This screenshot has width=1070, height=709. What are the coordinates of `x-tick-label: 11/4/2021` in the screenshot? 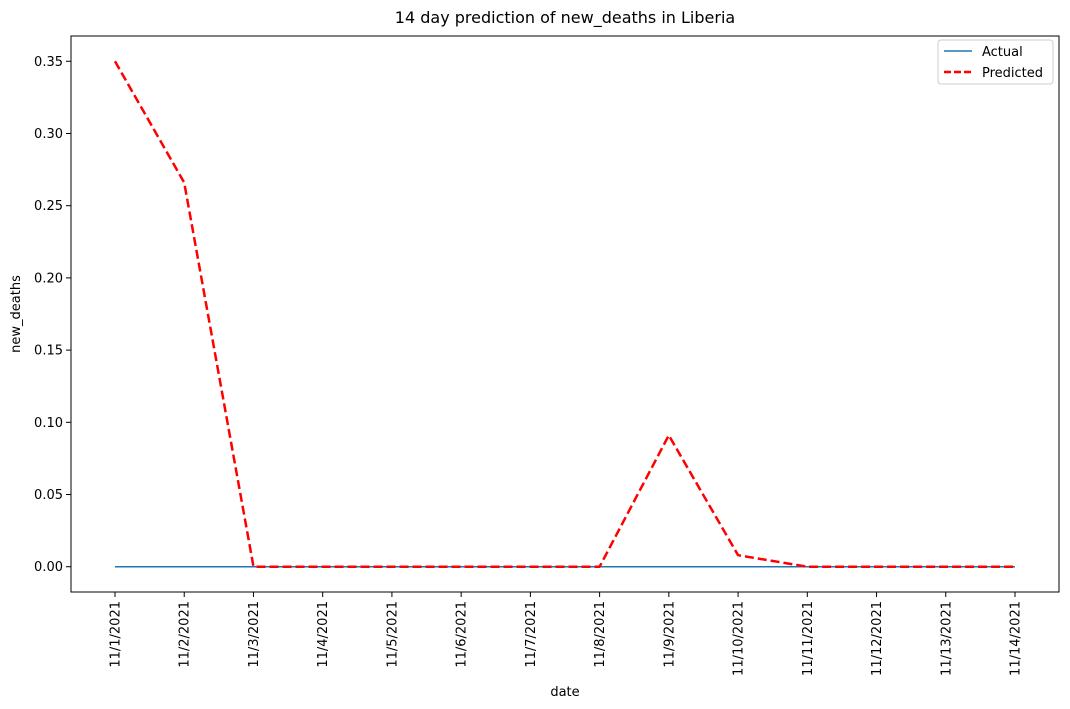 It's located at (323, 634).